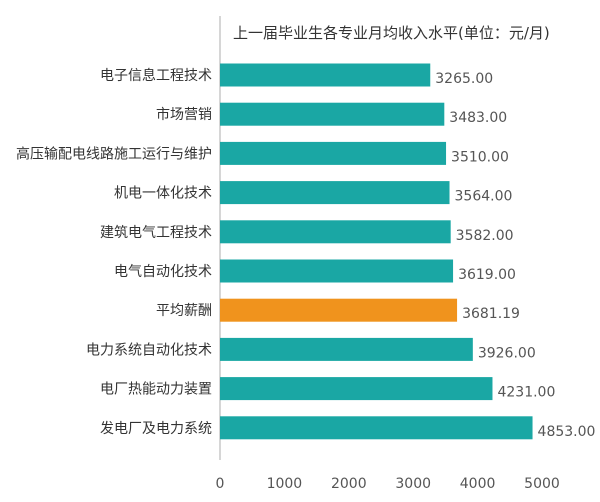  Describe the element at coordinates (163, 272) in the screenshot. I see `category-label: 电气自动化技术` at that location.